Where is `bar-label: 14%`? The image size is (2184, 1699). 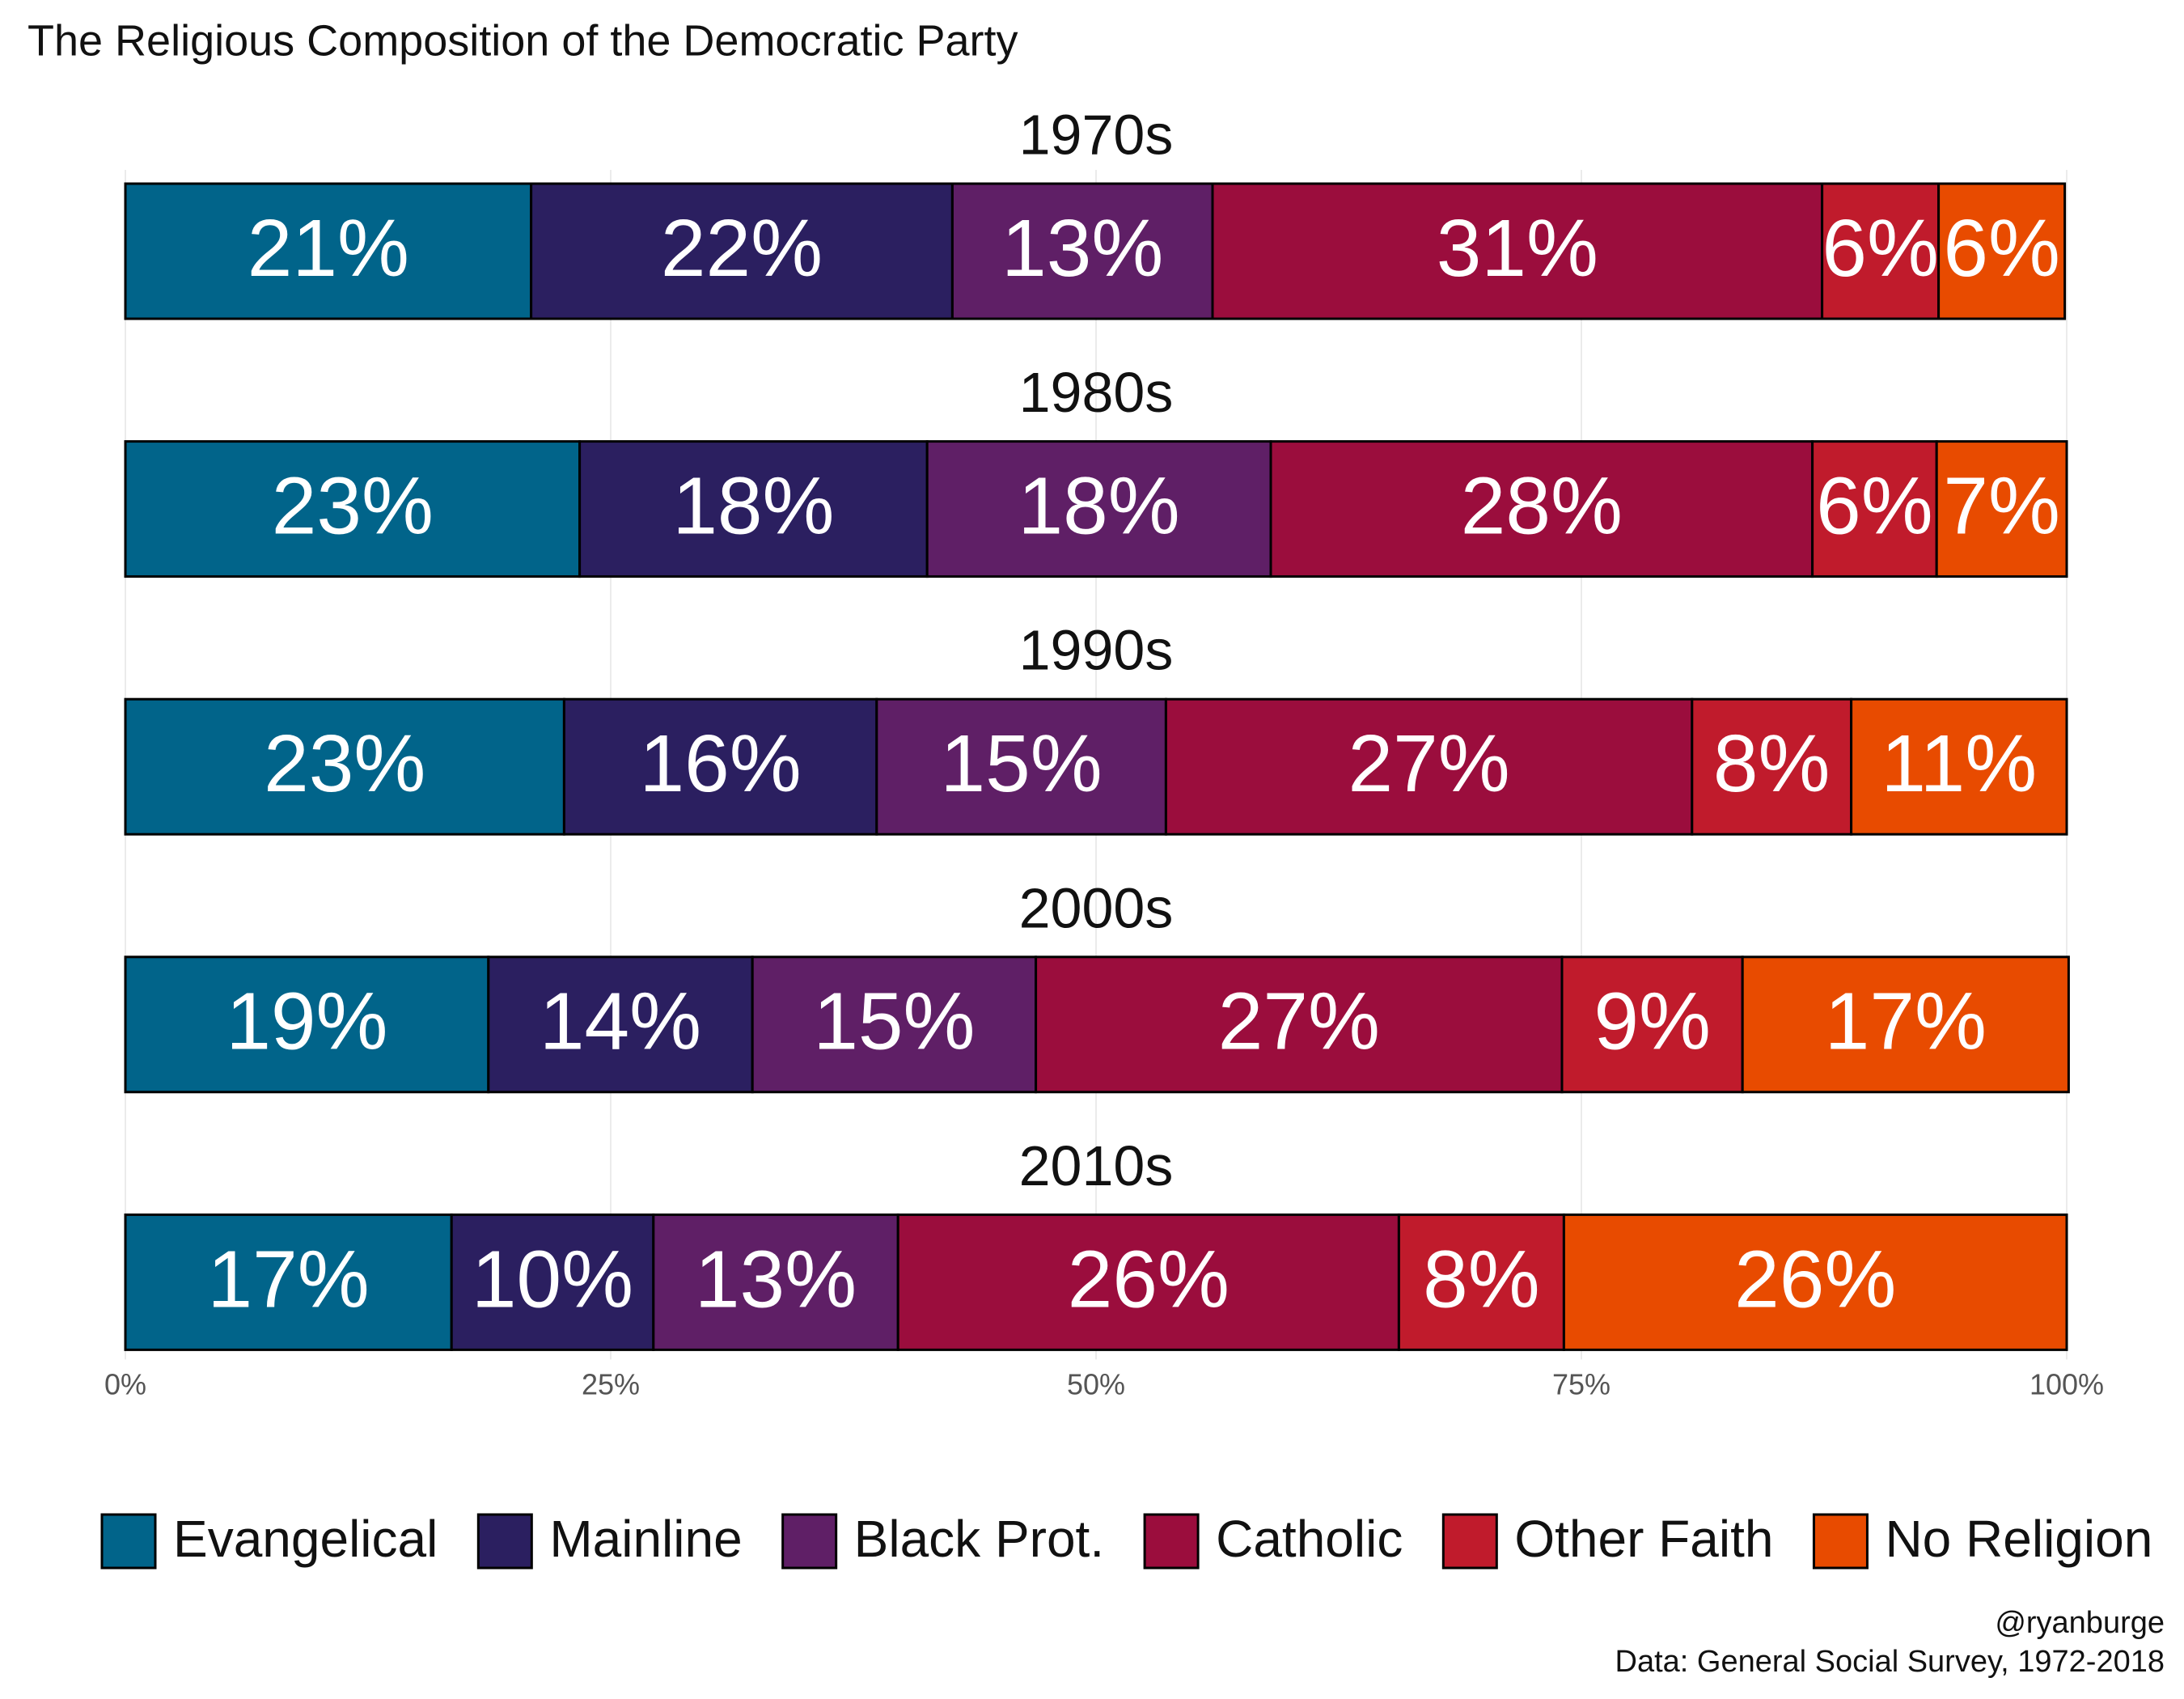
bar-label: 14% is located at coordinates (620, 1022).